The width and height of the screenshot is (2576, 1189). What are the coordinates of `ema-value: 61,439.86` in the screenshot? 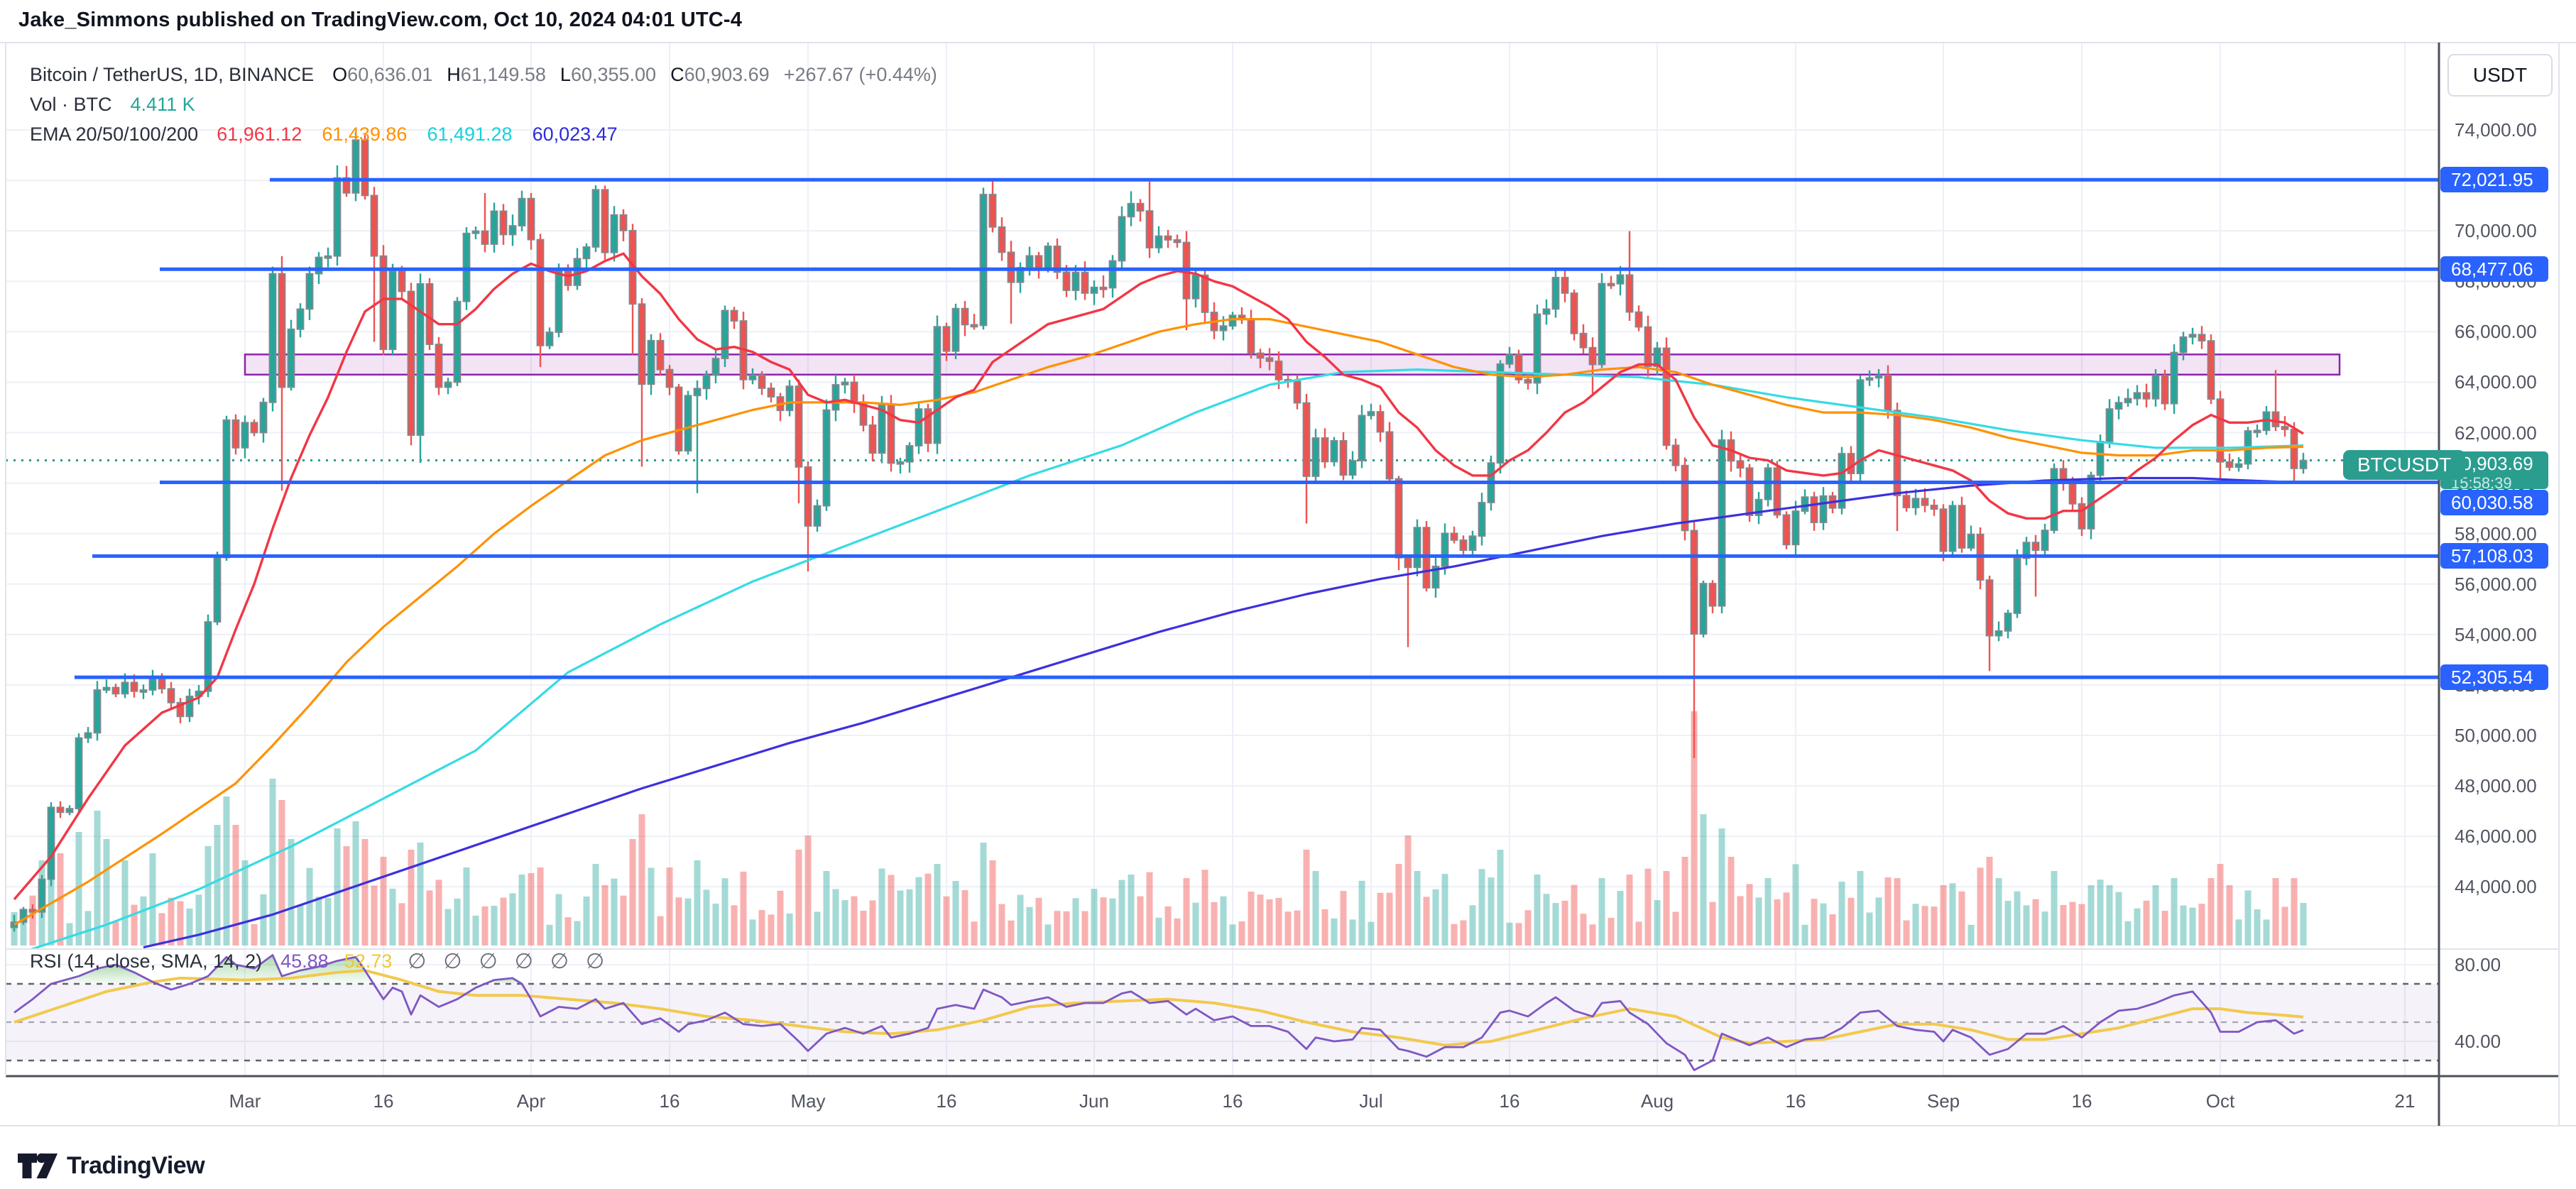 It's located at (365, 134).